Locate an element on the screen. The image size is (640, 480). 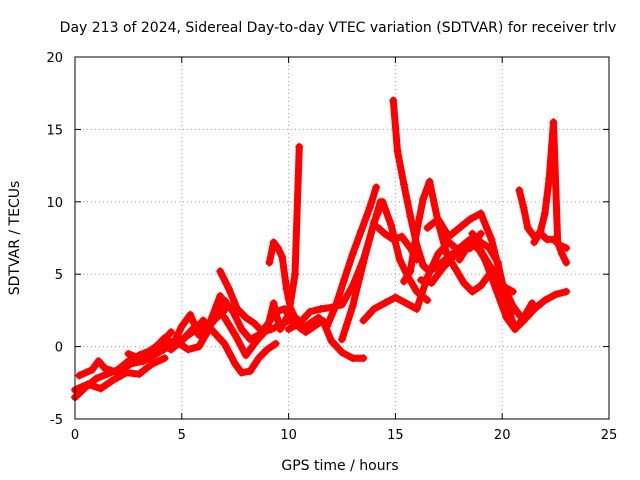
x-tick-label: 10 is located at coordinates (288, 435).